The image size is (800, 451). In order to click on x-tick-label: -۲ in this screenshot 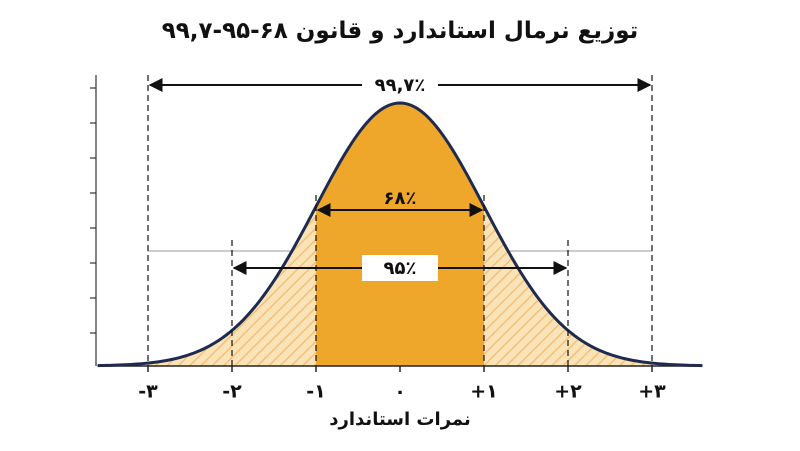, I will do `click(232, 392)`.